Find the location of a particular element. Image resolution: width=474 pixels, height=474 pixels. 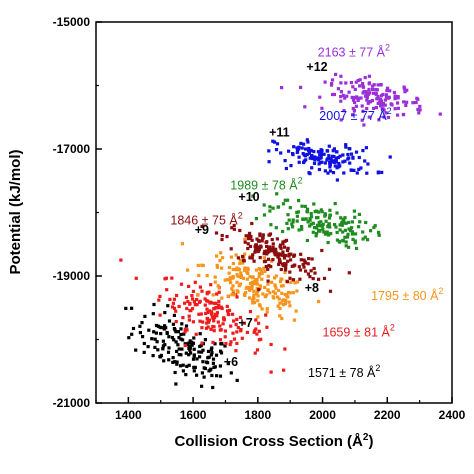

y-tick-label: -17000 is located at coordinates (72, 149).